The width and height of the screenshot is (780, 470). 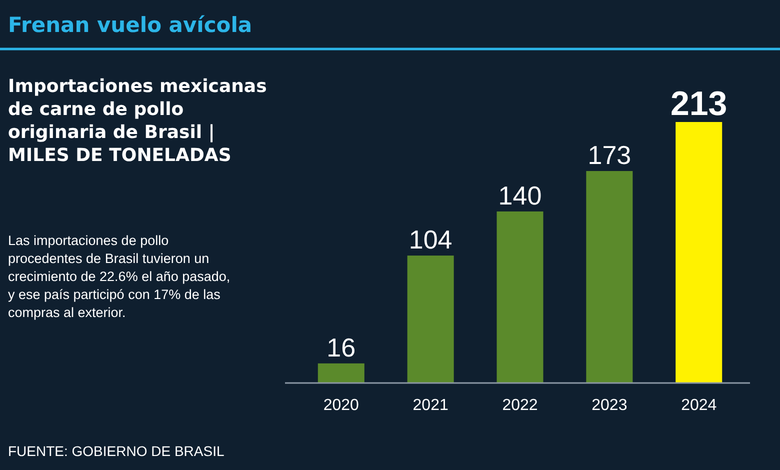 I want to click on x-tick-label: 2021, so click(x=430, y=405).